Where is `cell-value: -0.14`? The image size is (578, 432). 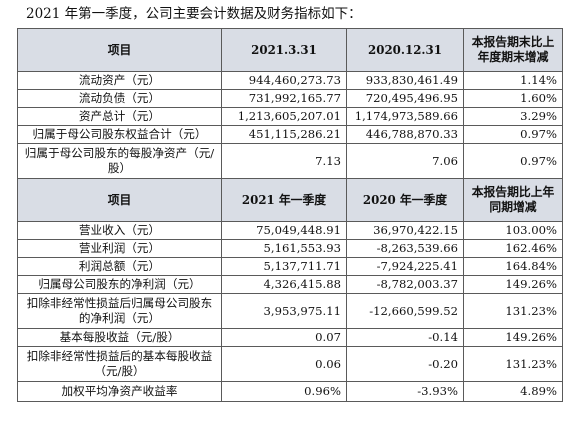
cell-value: -0.14 is located at coordinates (405, 337).